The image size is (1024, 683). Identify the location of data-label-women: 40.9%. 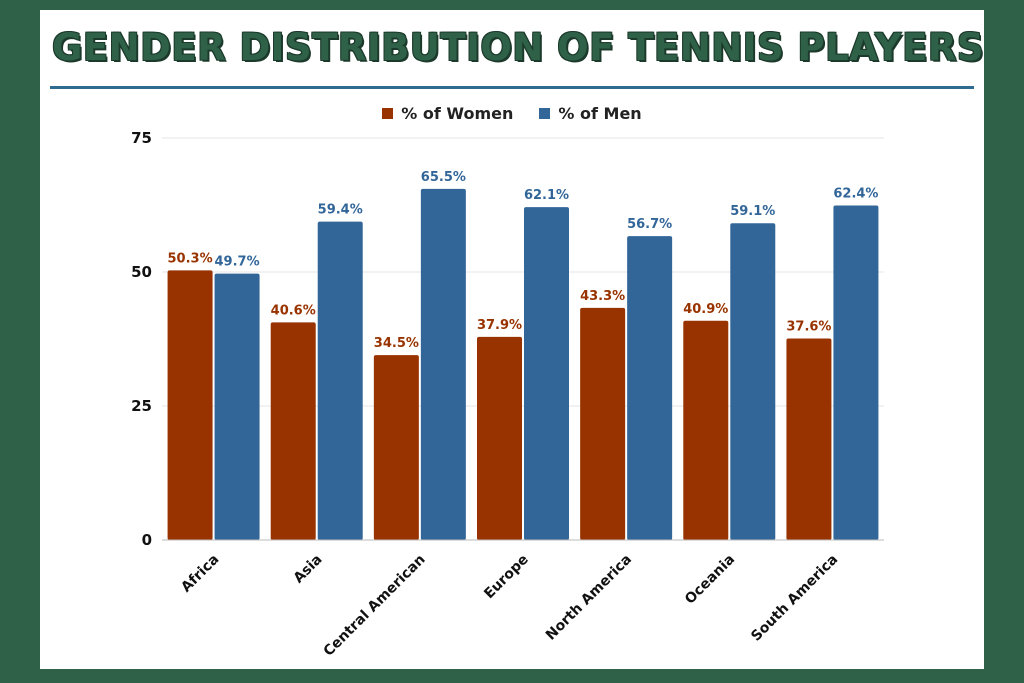
(705, 309).